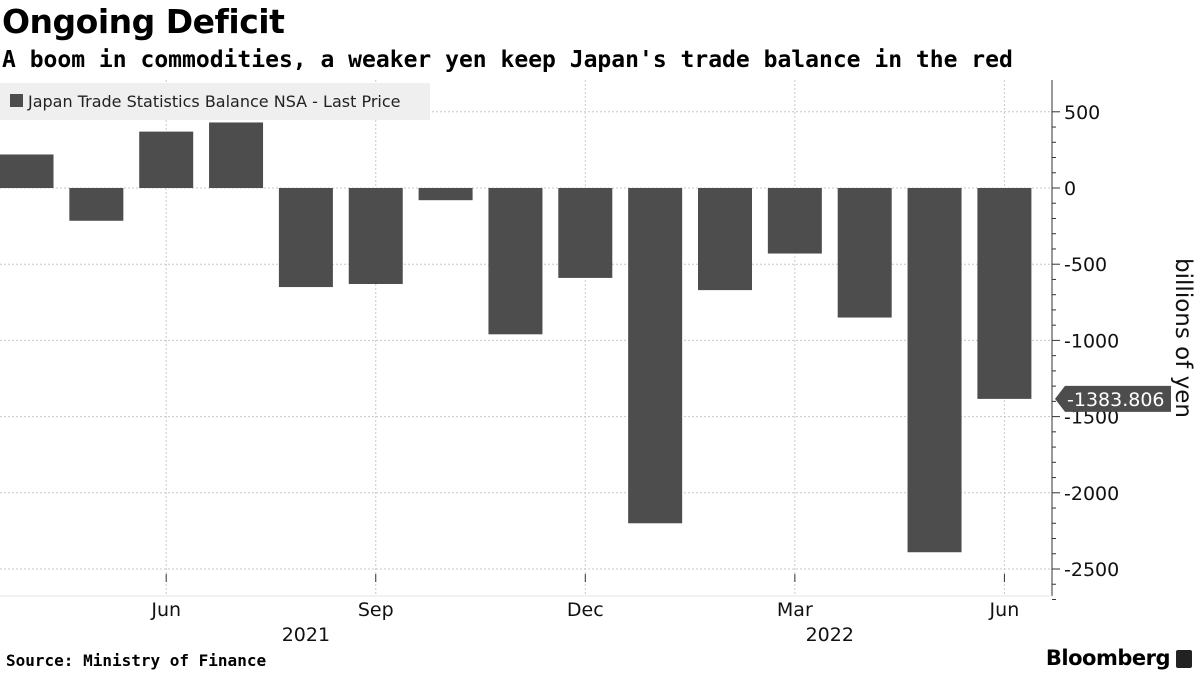  What do you see at coordinates (830, 635) in the screenshot?
I see `x-year-label: 2022` at bounding box center [830, 635].